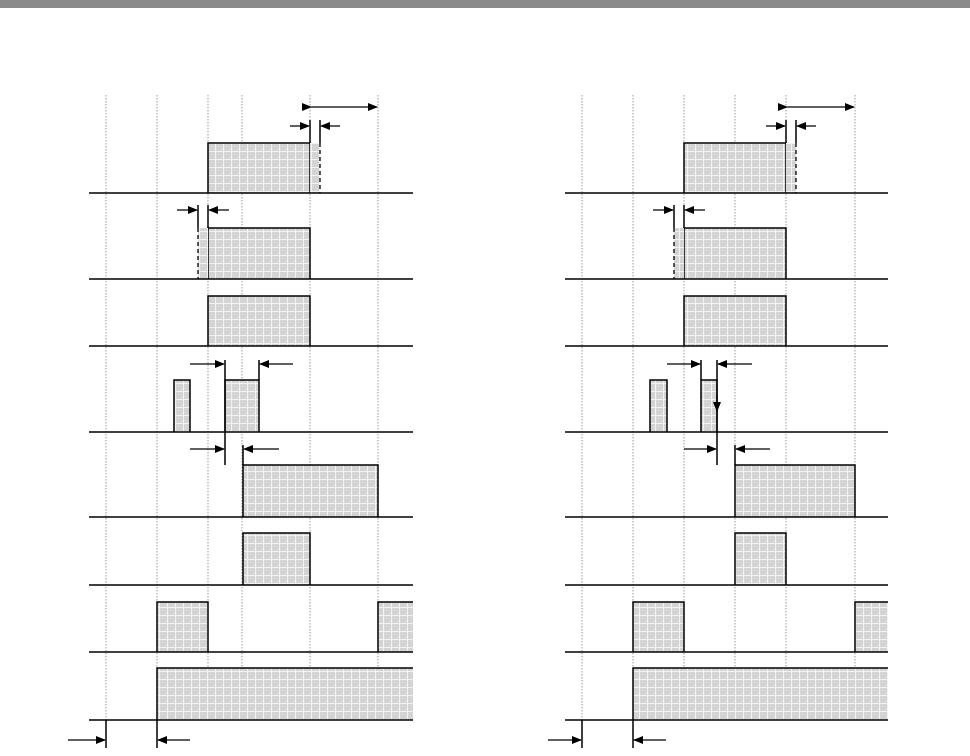 The height and width of the screenshot is (756, 970). Describe the element at coordinates (485, 4) in the screenshot. I see `top-bar` at that location.